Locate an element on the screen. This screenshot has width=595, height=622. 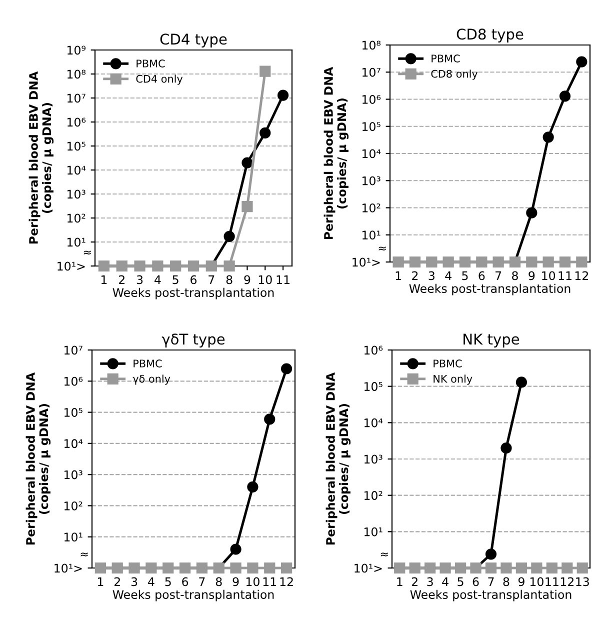
chart-title: NK type is located at coordinates (492, 341).